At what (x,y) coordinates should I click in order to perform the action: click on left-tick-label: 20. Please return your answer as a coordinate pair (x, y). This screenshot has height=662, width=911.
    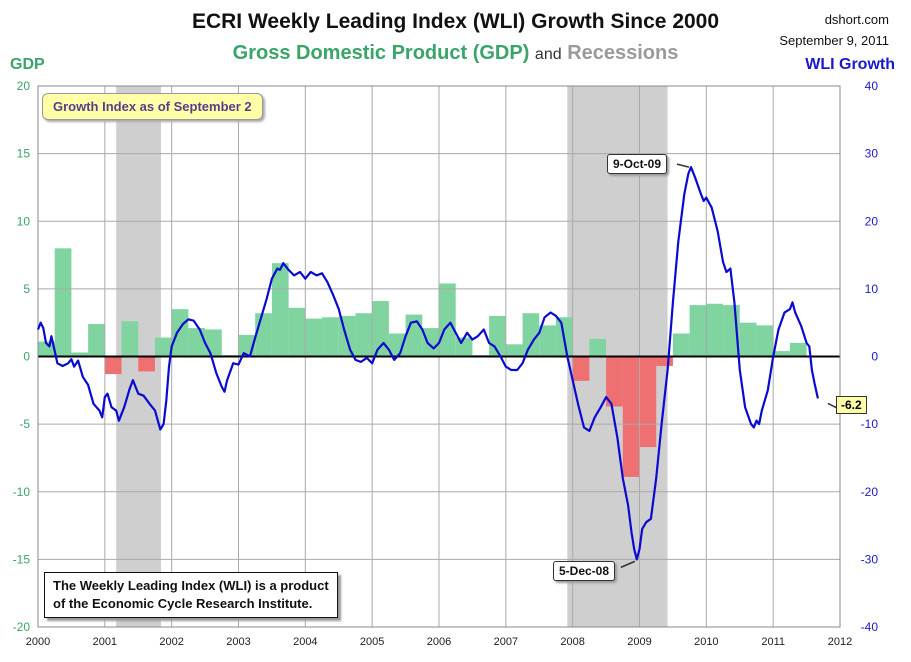
    Looking at the image, I should click on (24, 86).